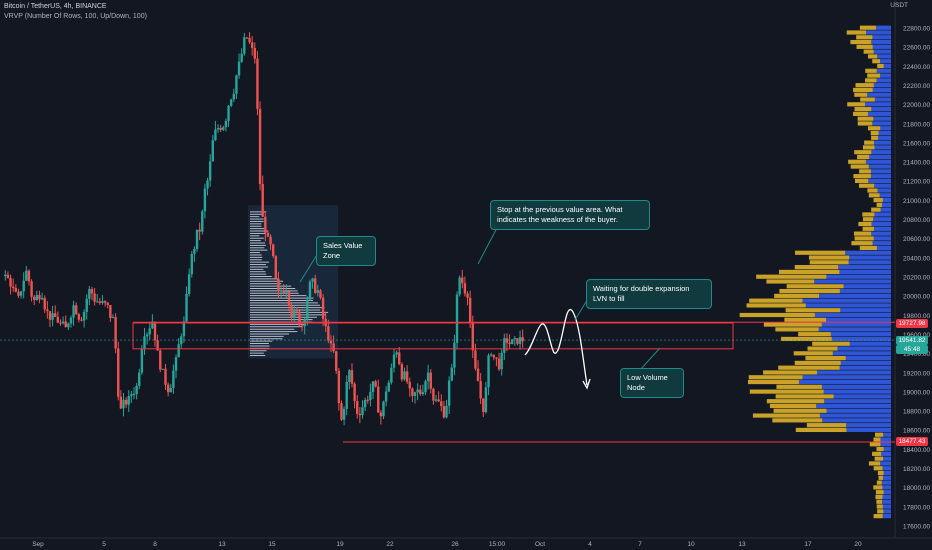 Image resolution: width=932 pixels, height=550 pixels. What do you see at coordinates (912, 340) in the screenshot?
I see `current-price-tag: 19541.82` at bounding box center [912, 340].